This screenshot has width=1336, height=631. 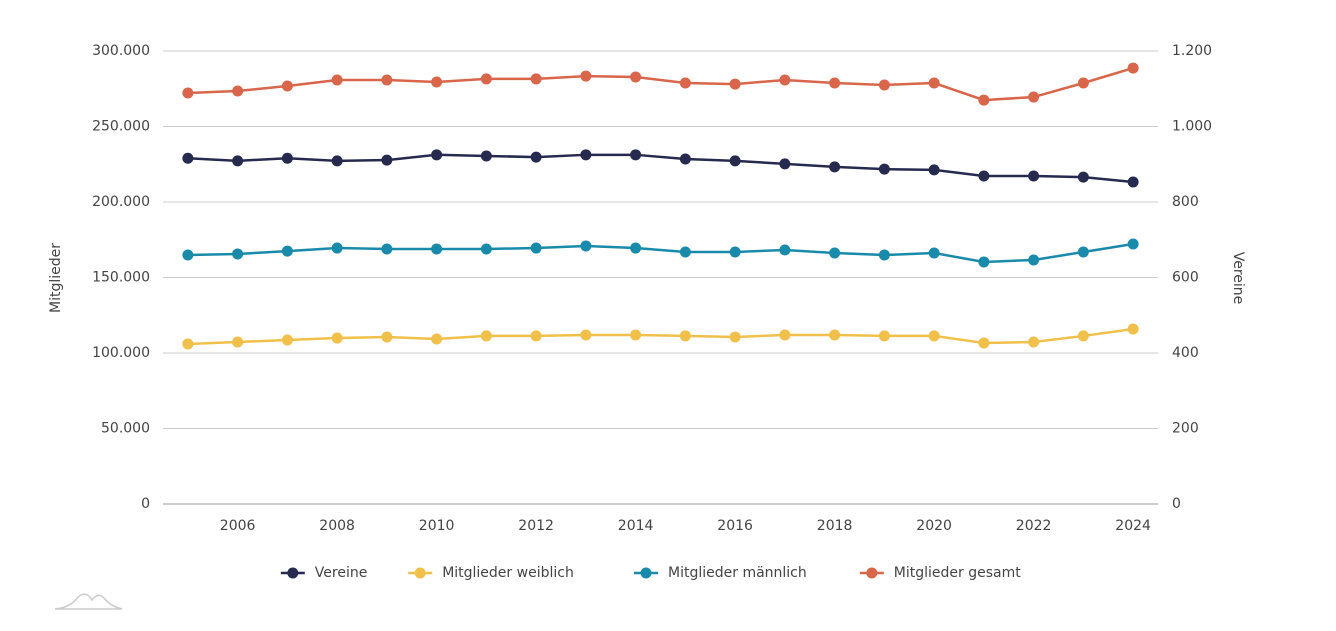 What do you see at coordinates (1185, 278) in the screenshot?
I see `y2-tick-label: 600` at bounding box center [1185, 278].